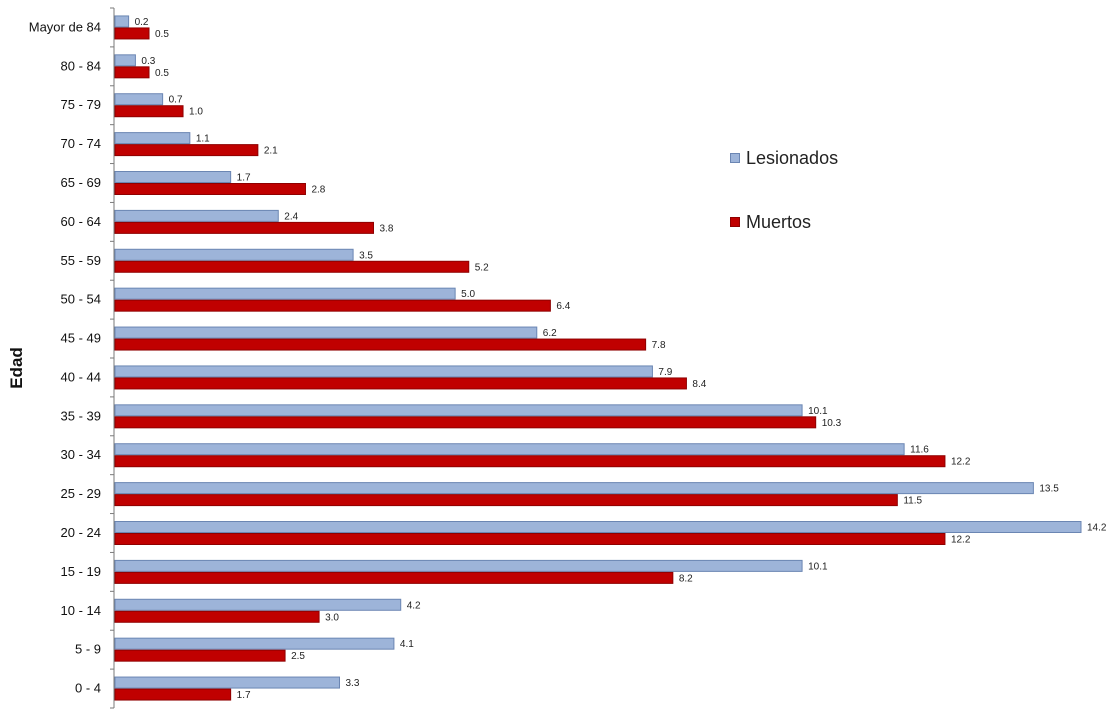  I want to click on data-label-muertos-50-54: 6.4, so click(563, 306).